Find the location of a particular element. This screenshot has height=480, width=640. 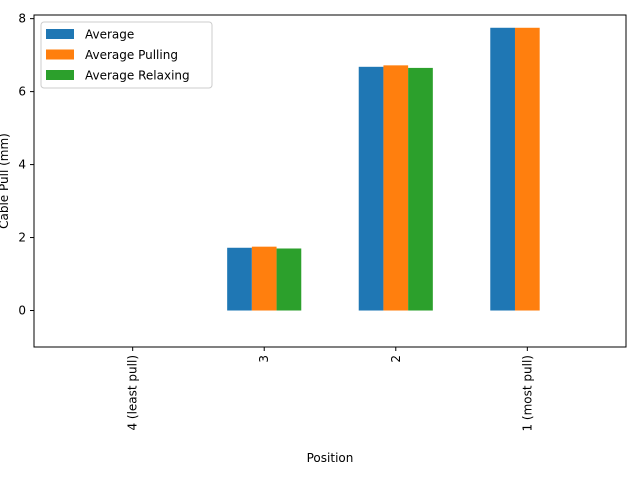

x-tick-label: 2 is located at coordinates (396, 359).